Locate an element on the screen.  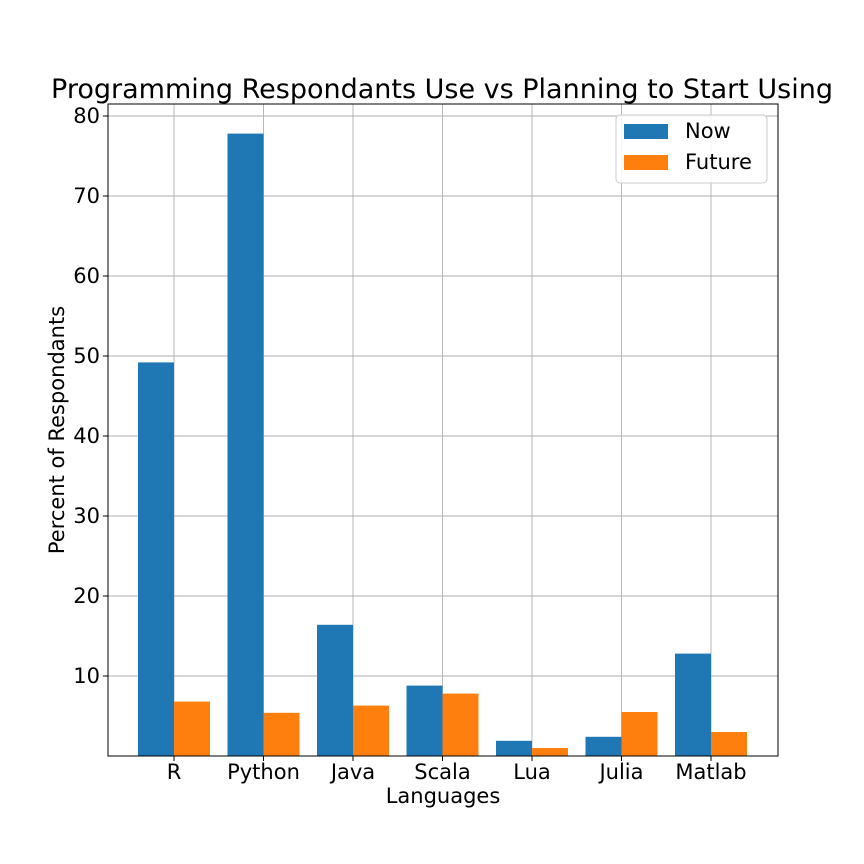
legend: Now Future is located at coordinates (691, 149).